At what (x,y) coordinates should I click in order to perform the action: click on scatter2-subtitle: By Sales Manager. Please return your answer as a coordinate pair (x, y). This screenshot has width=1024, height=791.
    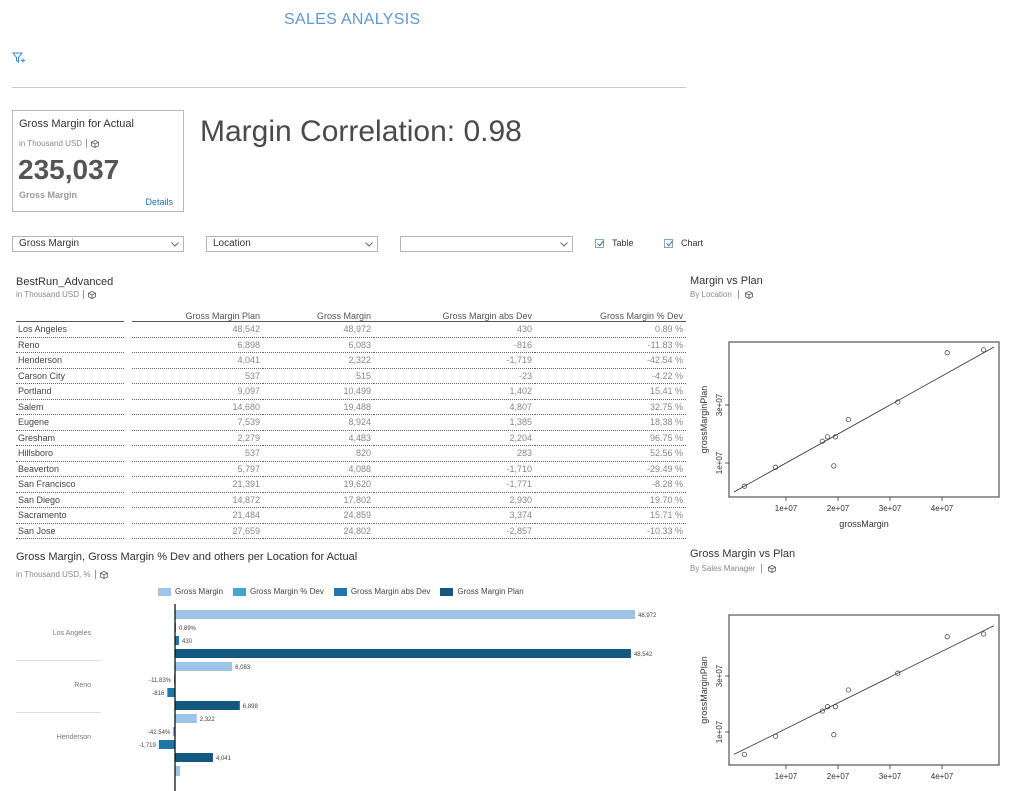
    Looking at the image, I should click on (723, 568).